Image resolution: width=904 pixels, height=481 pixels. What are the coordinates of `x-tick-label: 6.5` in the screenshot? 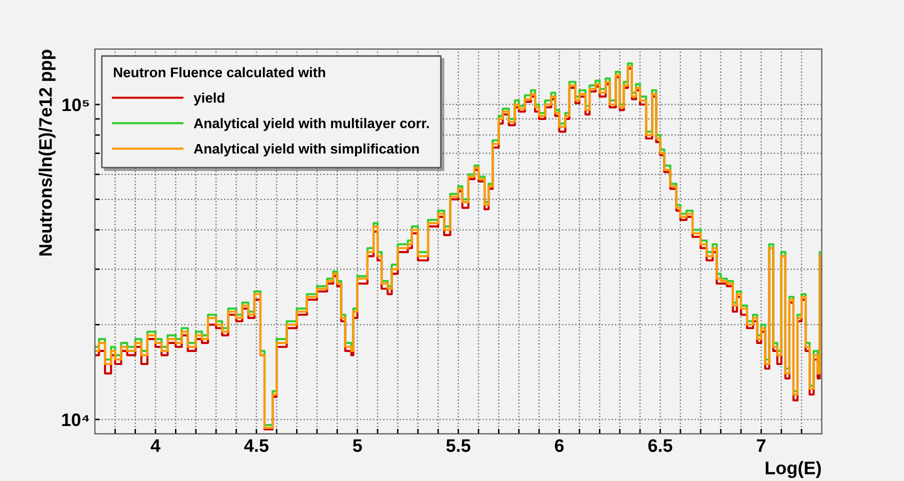 It's located at (660, 445).